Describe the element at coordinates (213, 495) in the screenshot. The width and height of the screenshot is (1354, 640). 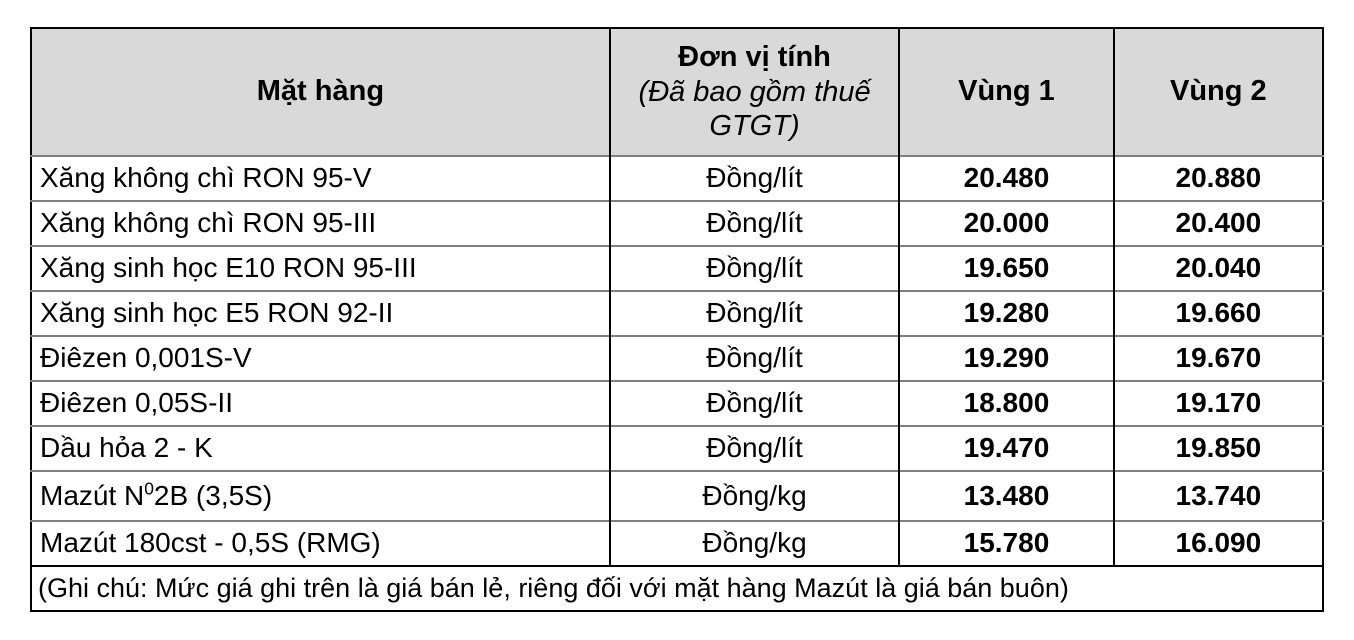
I see `item-name-part: 2B (3,5S)` at that location.